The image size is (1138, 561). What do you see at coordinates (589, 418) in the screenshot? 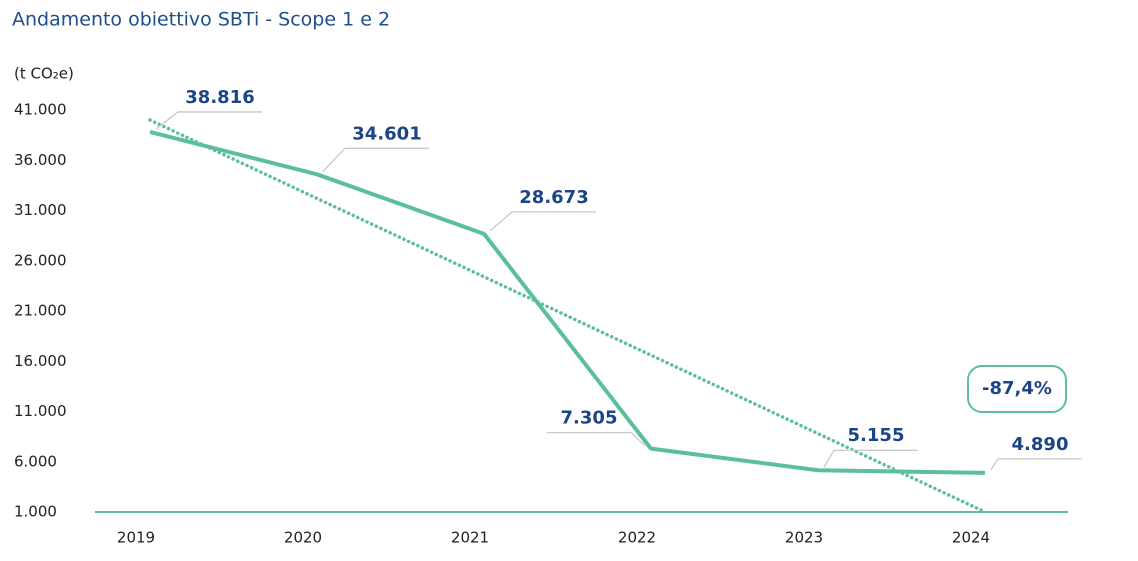
I see `data-label: 7.305` at bounding box center [589, 418].